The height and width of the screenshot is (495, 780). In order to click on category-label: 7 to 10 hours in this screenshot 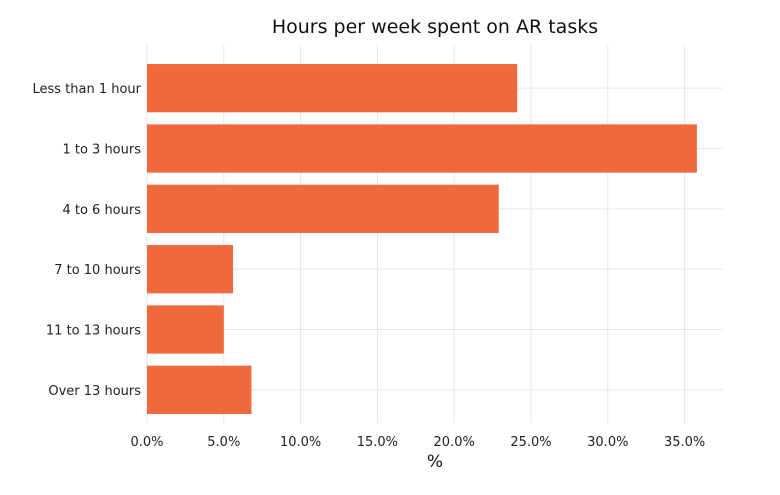, I will do `click(97, 270)`.